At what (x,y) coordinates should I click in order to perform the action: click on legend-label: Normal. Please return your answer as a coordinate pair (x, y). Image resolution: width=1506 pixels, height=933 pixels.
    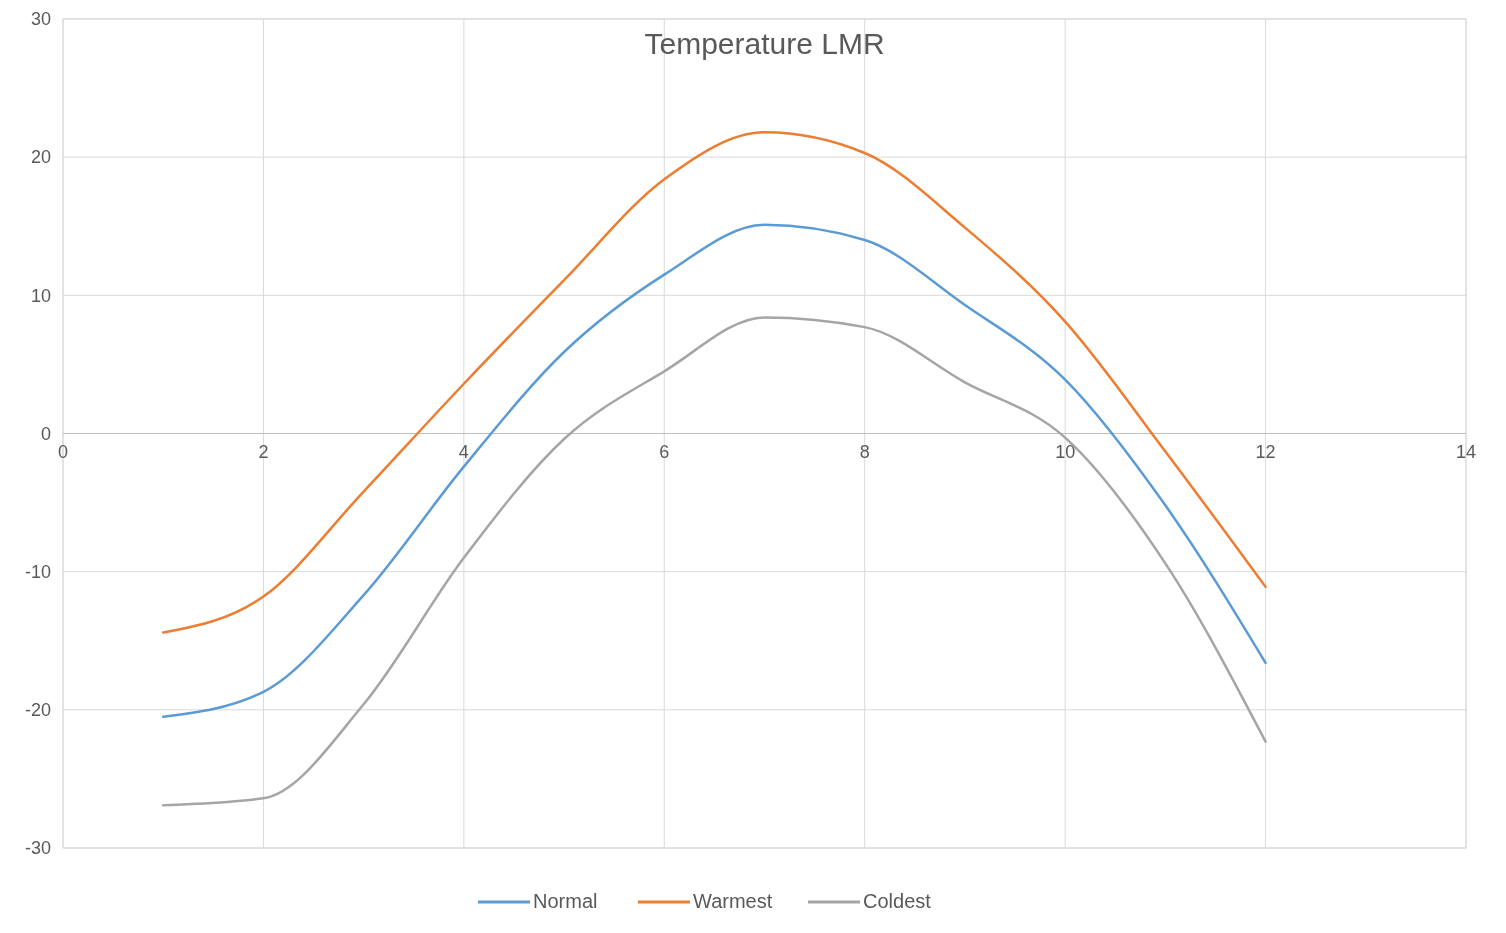
    Looking at the image, I should click on (565, 901).